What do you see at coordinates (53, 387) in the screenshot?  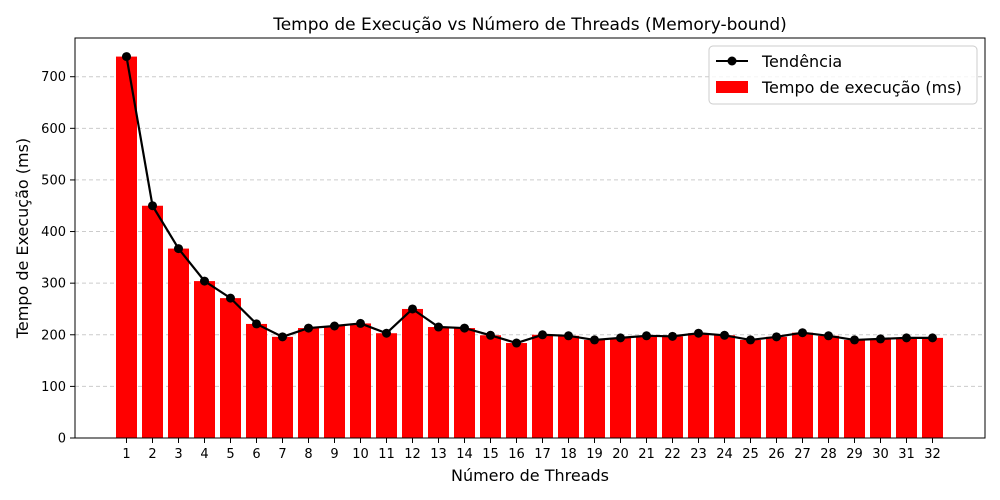 I see `y-tick-label: 100` at bounding box center [53, 387].